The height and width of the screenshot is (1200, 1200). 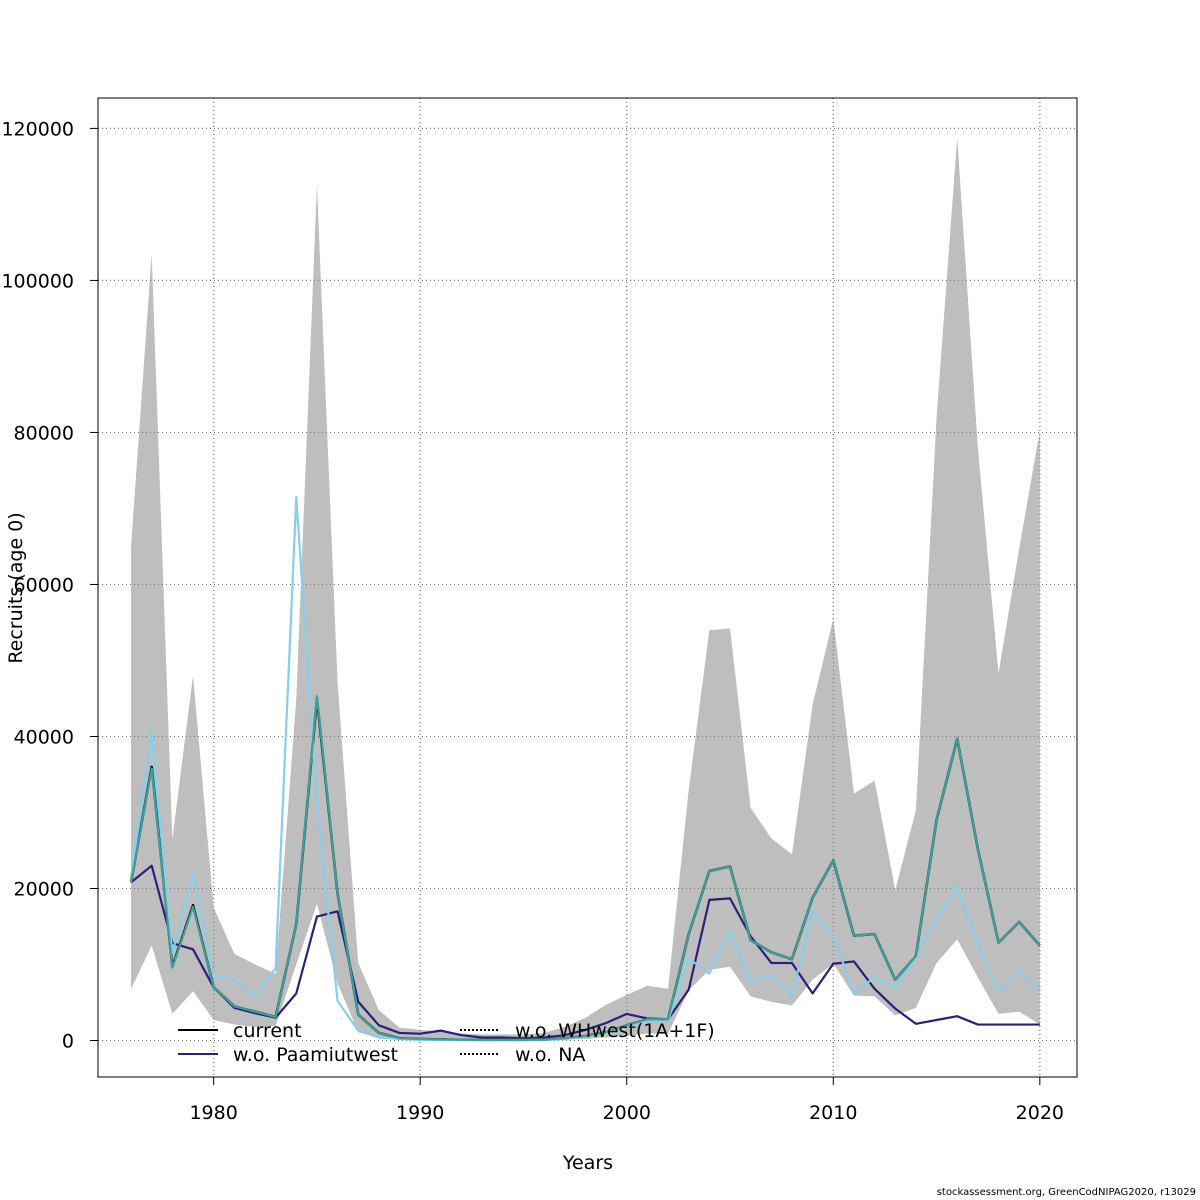 I want to click on x-tick-label: 2010, so click(x=833, y=1113).